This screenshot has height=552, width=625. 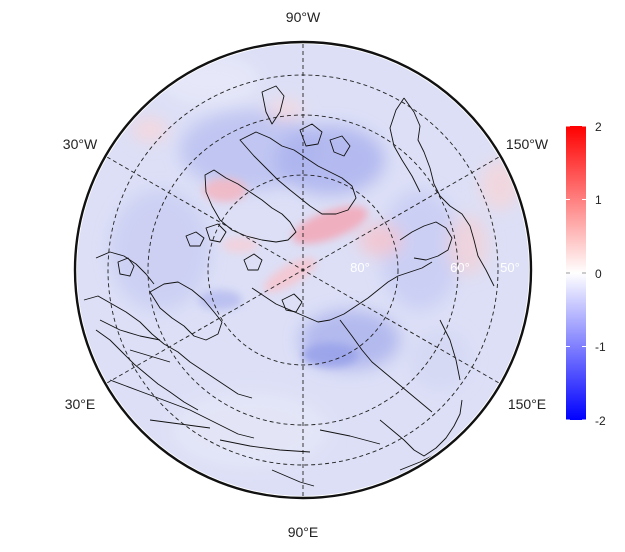 What do you see at coordinates (600, 347) in the screenshot?
I see `colorbar-label-minus-1: -1` at bounding box center [600, 347].